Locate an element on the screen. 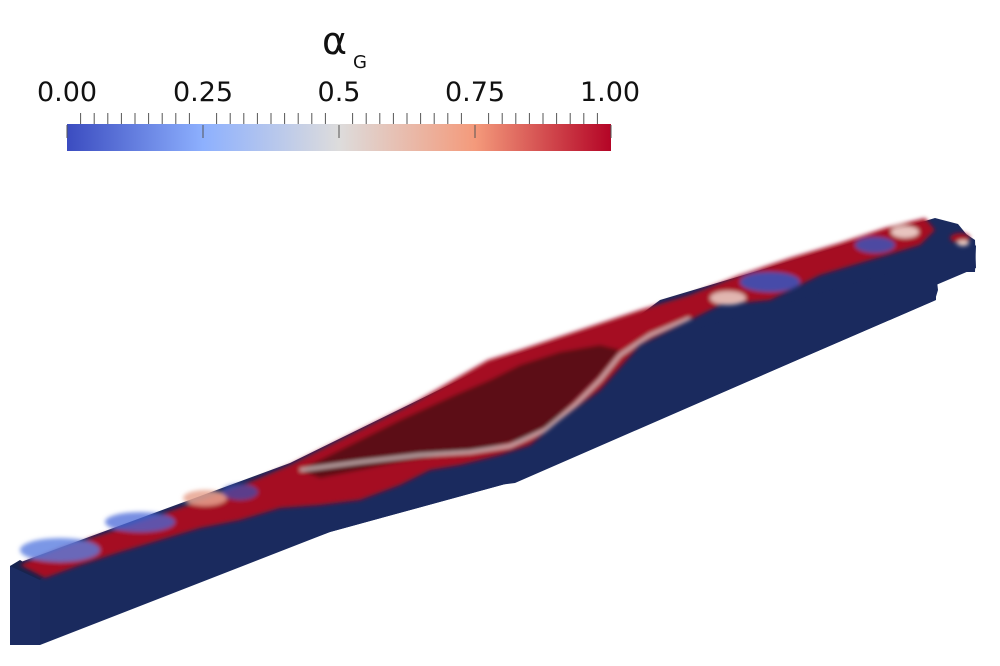 The width and height of the screenshot is (1000, 666). gas-dark-region is located at coordinates (460, 411).